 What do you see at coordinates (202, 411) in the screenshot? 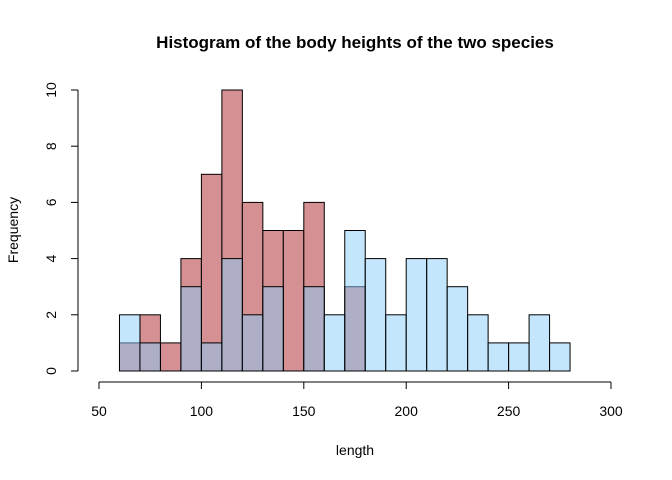
I see `x-tick-label: 100` at bounding box center [202, 411].